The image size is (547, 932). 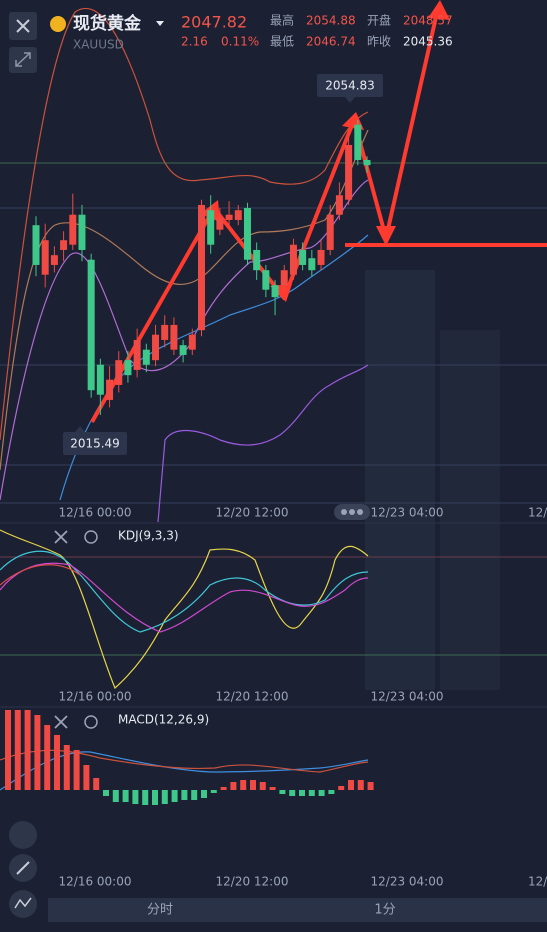 I want to click on stat-label: 最低, so click(x=282, y=42).